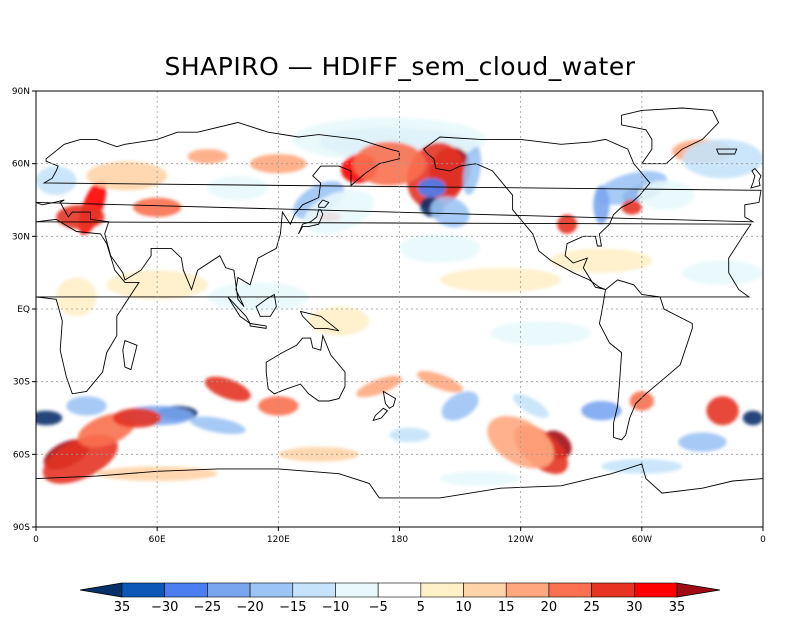 This screenshot has width=800, height=618. Describe the element at coordinates (421, 607) in the screenshot. I see `colorbar-tick-label: 5` at that location.